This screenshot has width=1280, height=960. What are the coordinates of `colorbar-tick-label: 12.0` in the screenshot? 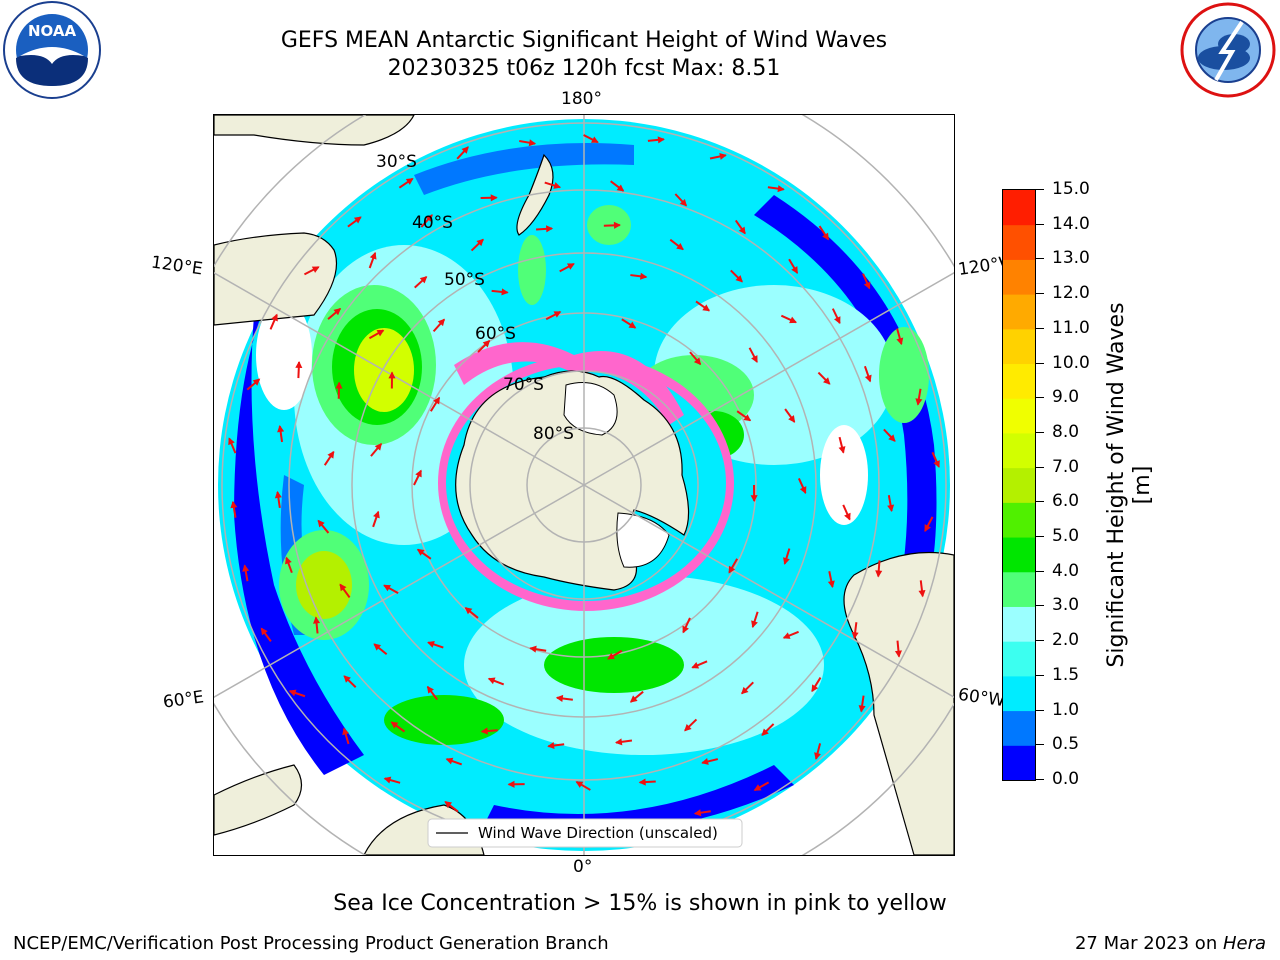 It's located at (1071, 293).